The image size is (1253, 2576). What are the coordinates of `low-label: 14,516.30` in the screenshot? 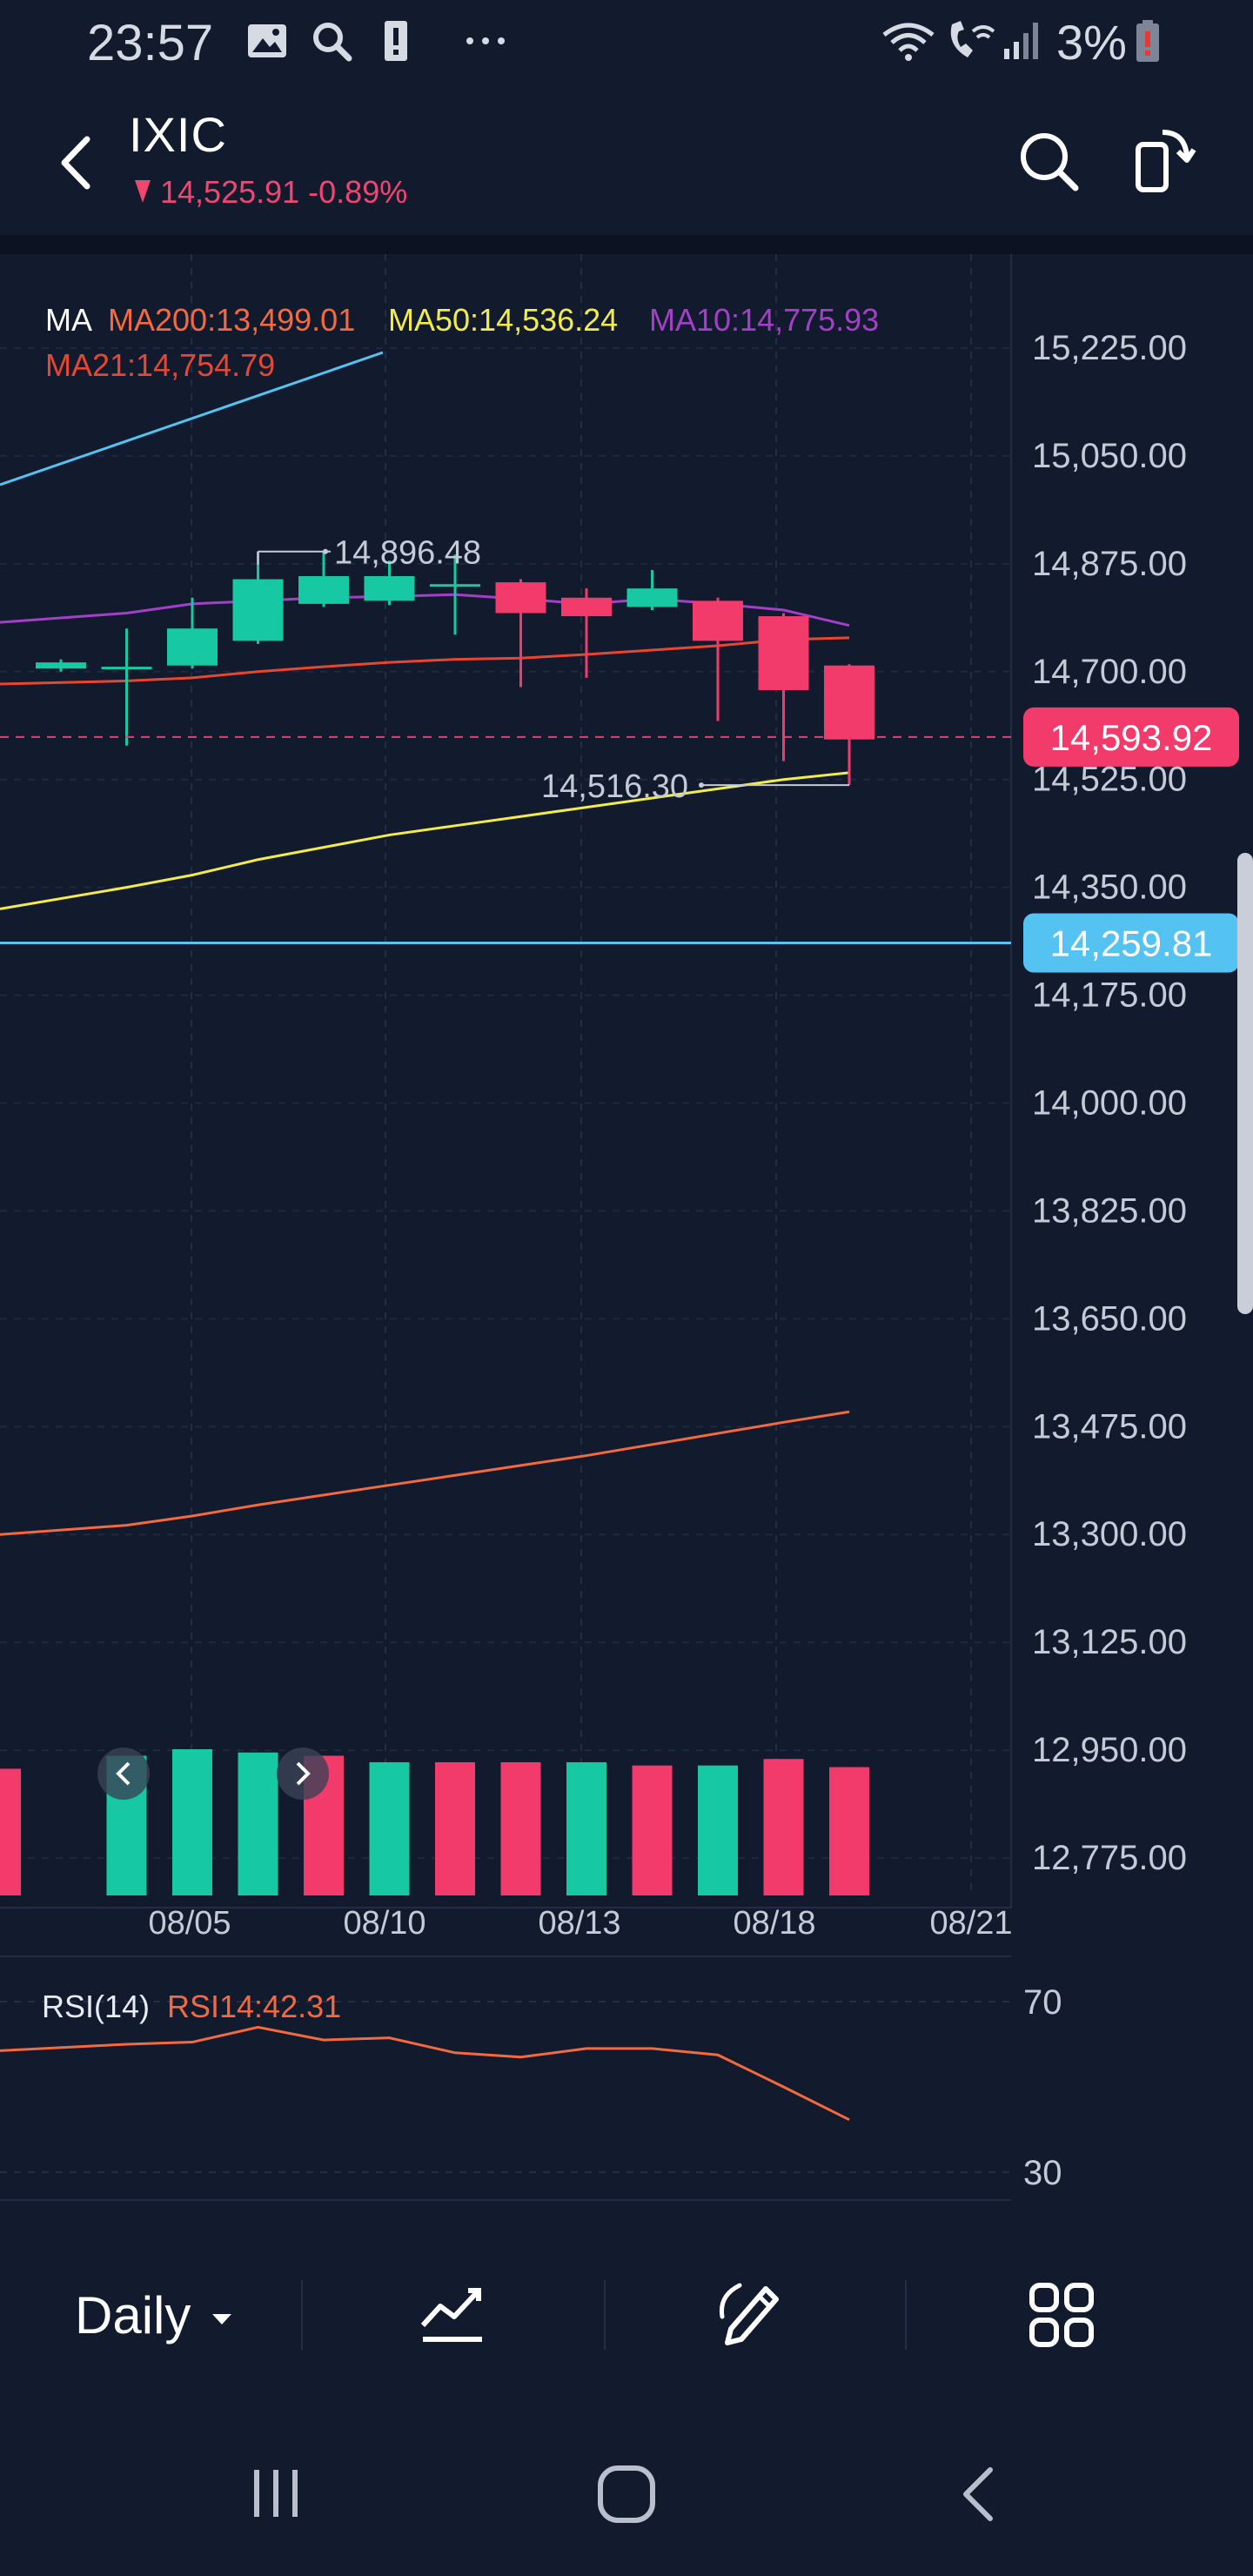 It's located at (614, 786).